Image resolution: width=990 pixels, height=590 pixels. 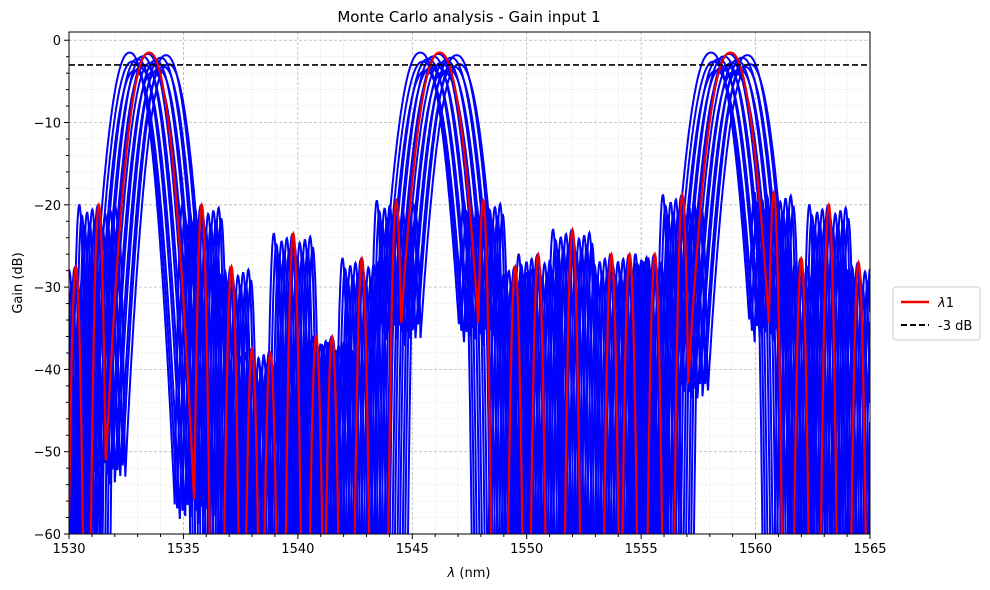 What do you see at coordinates (641, 549) in the screenshot?
I see `x-tick-label: 1555` at bounding box center [641, 549].